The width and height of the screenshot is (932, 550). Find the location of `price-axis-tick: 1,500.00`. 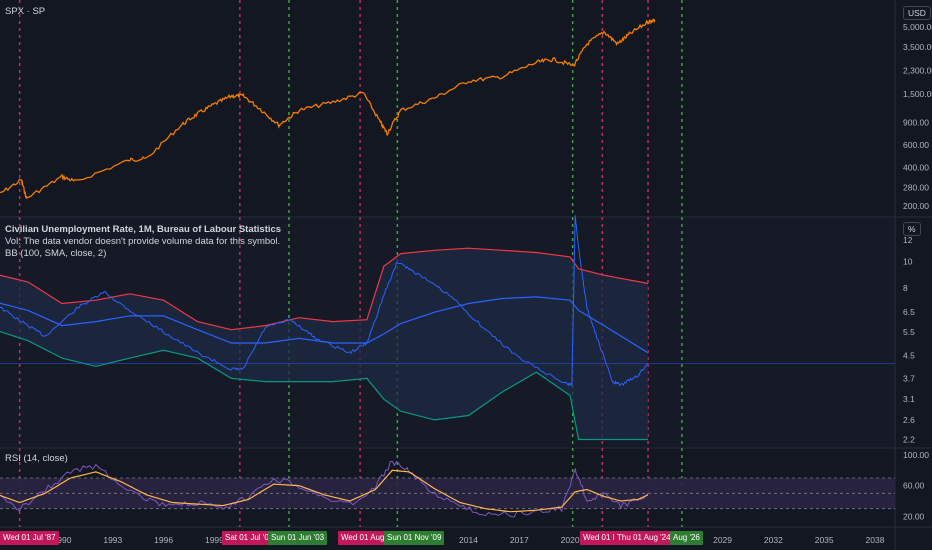

price-axis-tick: 1,500.00 is located at coordinates (917, 94).